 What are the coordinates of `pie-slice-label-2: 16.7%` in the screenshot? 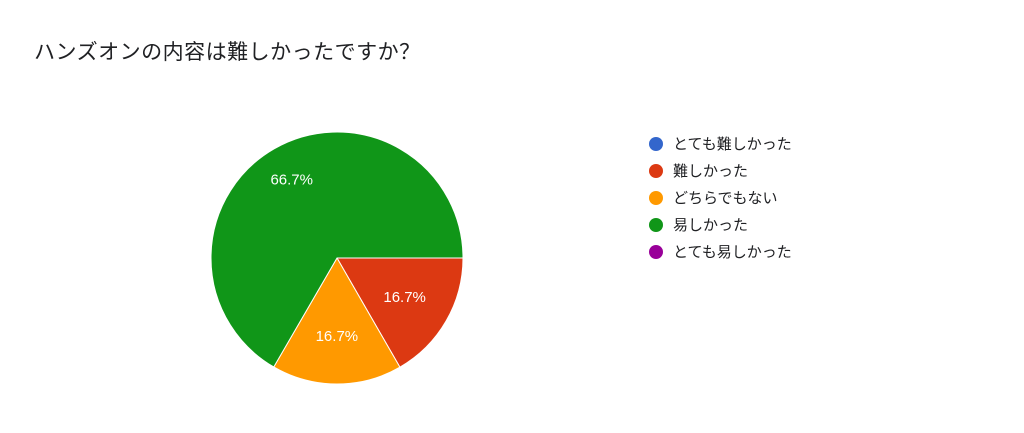 It's located at (337, 336).